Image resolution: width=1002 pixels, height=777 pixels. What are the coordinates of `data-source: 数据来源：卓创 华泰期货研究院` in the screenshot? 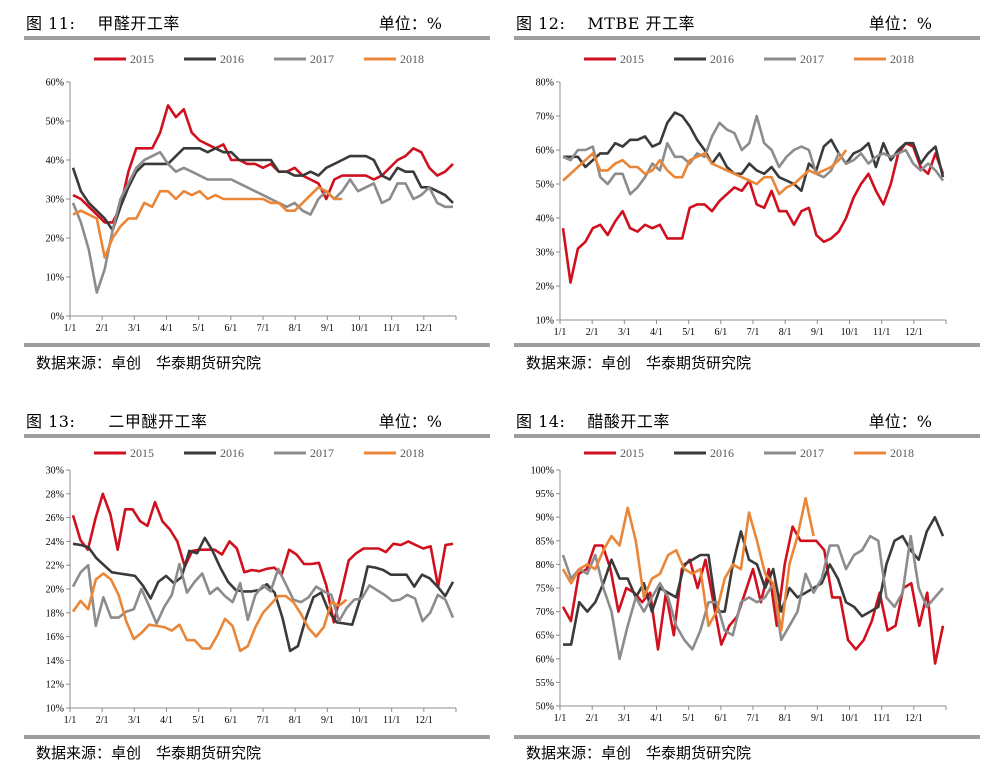 It's located at (149, 363).